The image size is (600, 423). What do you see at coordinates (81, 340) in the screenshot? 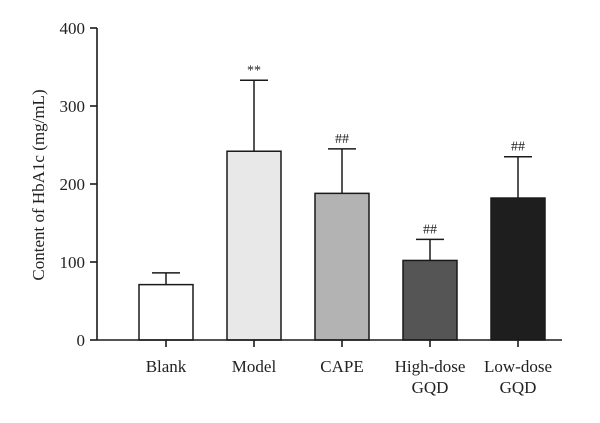
I see `y-tick-label: 0` at bounding box center [81, 340].